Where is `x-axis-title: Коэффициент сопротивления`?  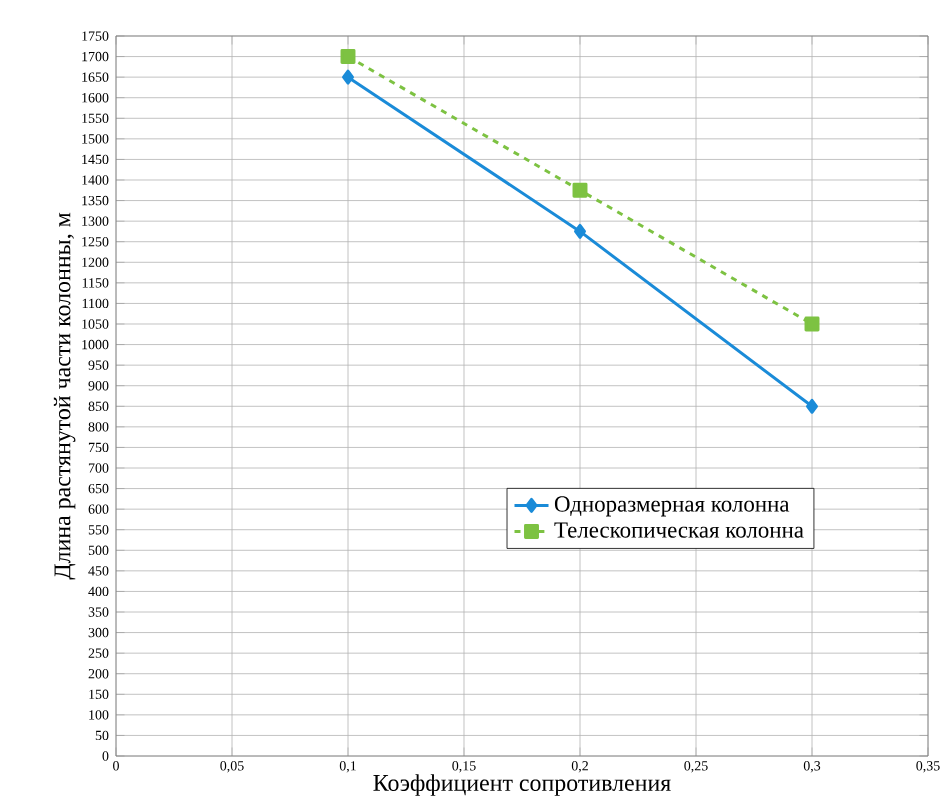
x-axis-title: Коэффициент сопротивления is located at coordinates (522, 785).